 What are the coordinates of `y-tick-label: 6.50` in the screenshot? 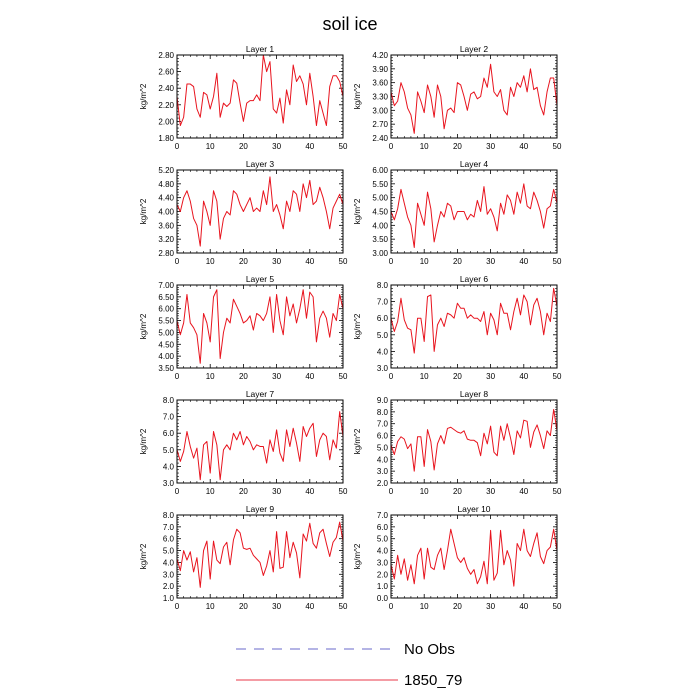 It's located at (166, 297).